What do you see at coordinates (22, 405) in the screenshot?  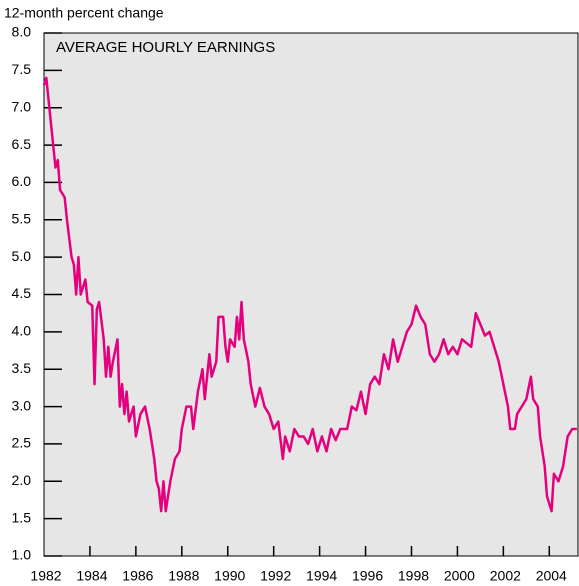 I see `y-tick-label: 3.0` at bounding box center [22, 405].